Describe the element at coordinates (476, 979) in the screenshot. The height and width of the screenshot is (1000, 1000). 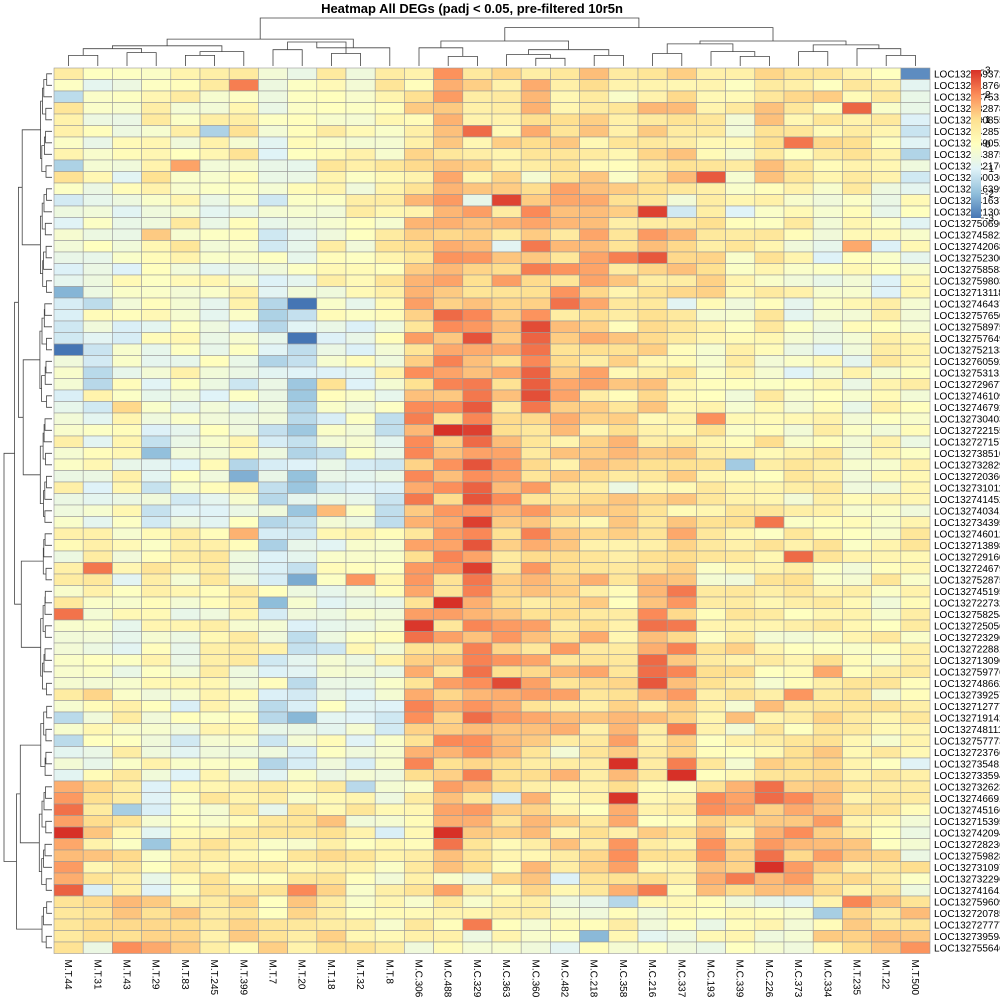
I see `column-label: M.C.329` at that location.